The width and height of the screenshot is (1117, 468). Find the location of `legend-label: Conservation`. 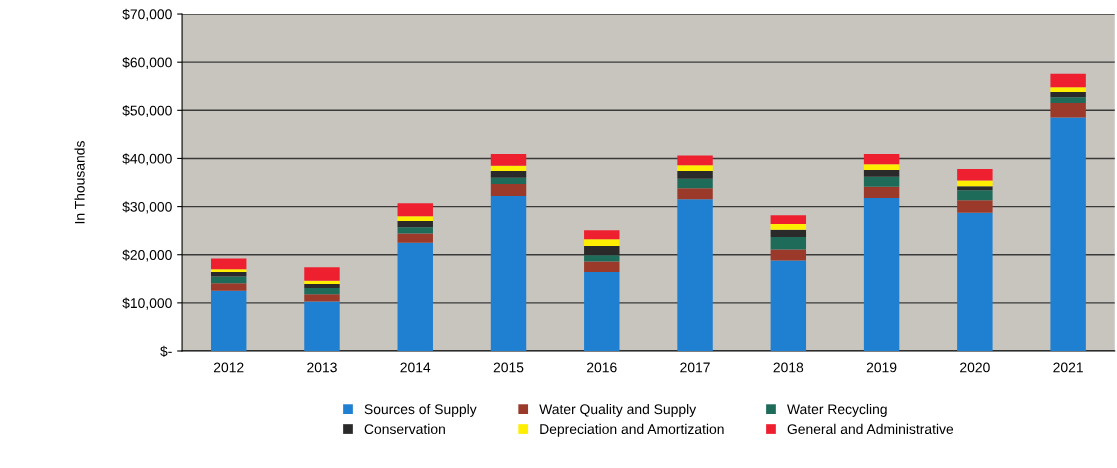

legend-label: Conservation is located at coordinates (404, 429).